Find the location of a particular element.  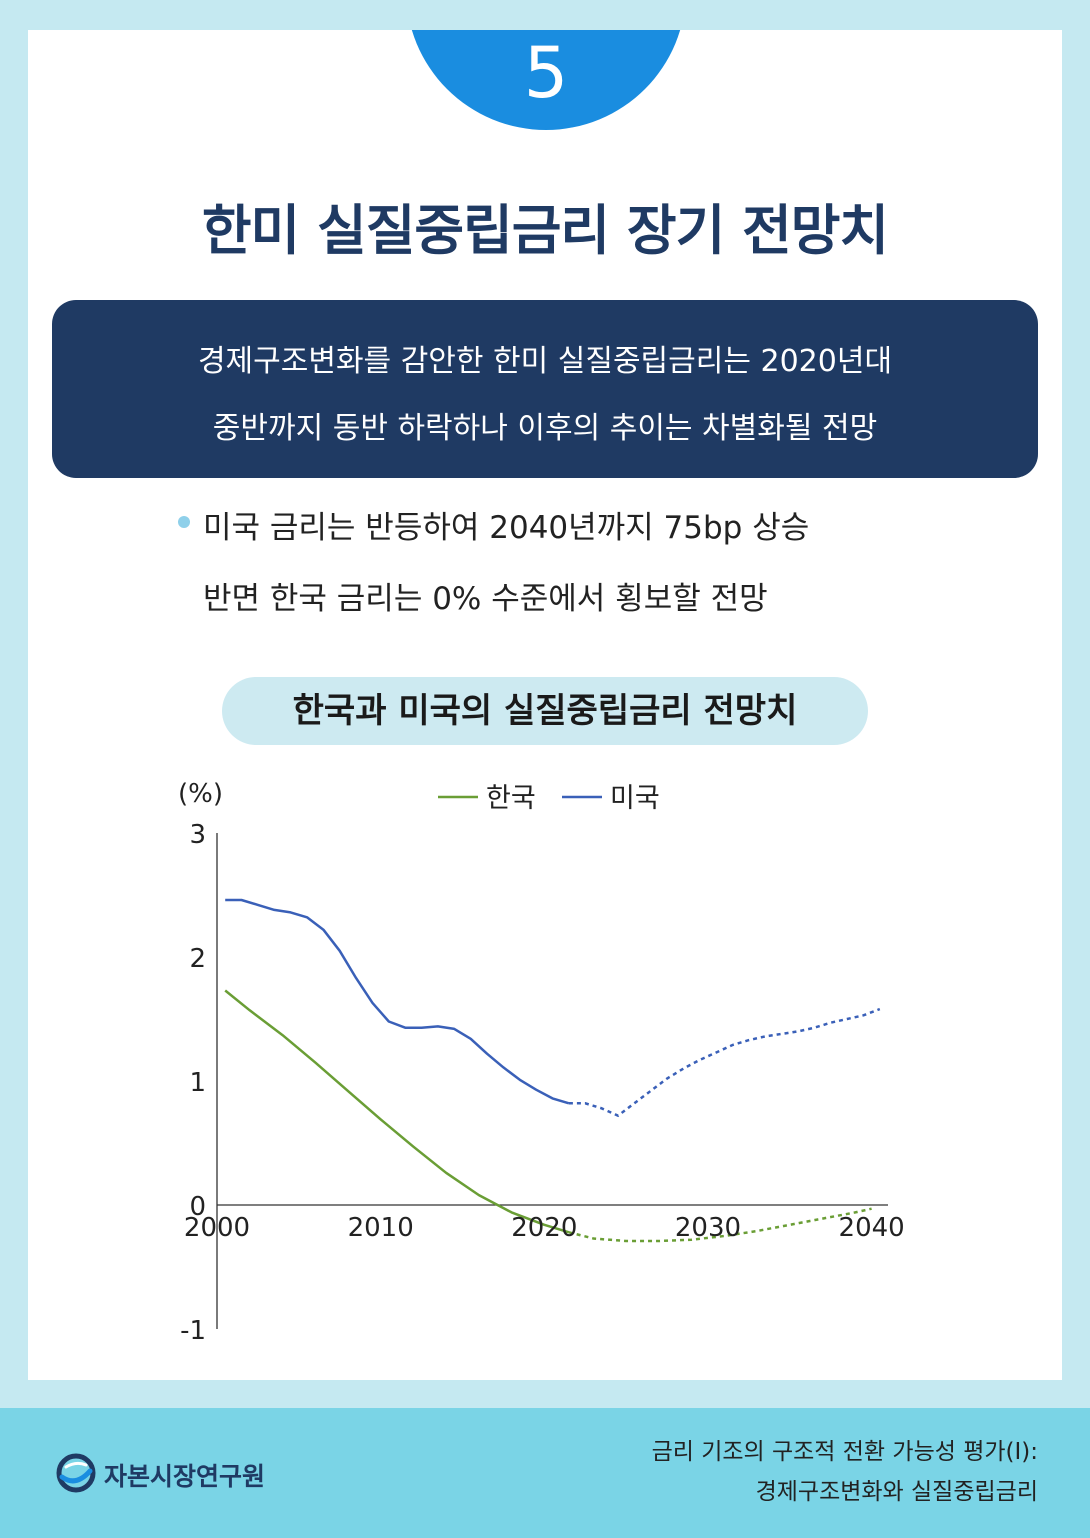

y-tick-label: 2 is located at coordinates (197, 959).